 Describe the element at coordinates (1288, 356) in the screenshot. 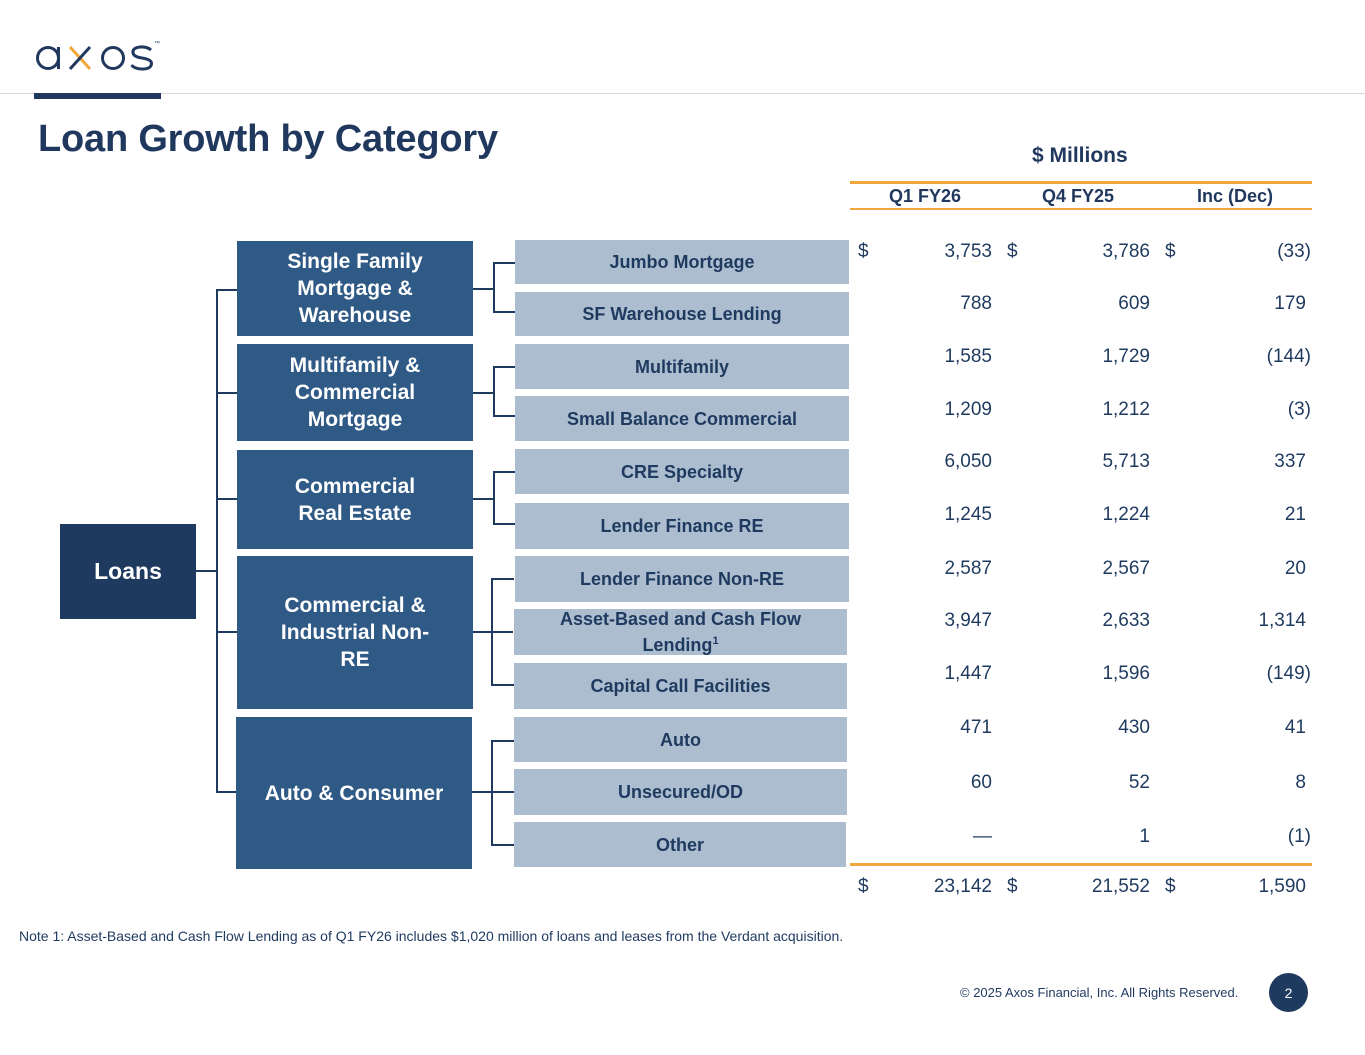

I see `cell-inc-dec: (144)` at that location.